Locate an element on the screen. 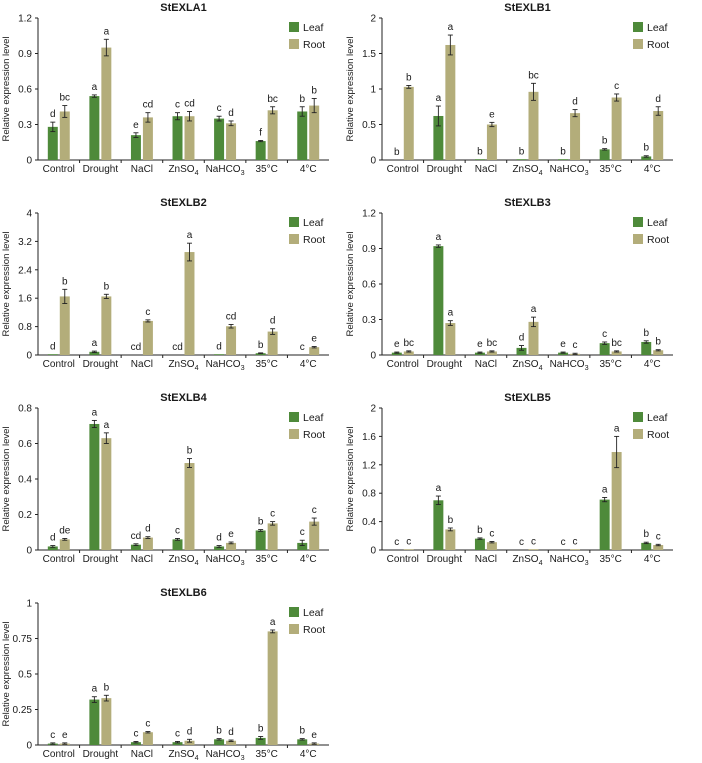  y-tick-label: 3.2 is located at coordinates (25, 242).